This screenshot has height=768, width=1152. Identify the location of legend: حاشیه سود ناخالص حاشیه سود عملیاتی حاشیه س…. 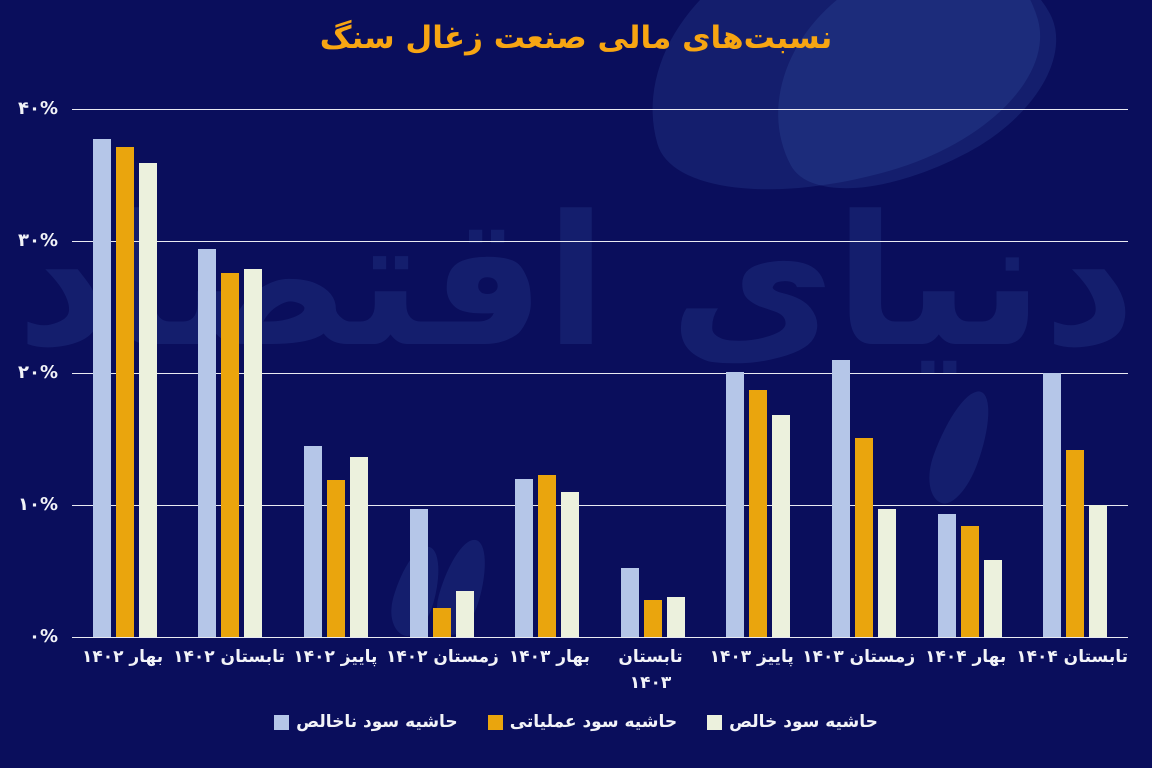
(576, 722).